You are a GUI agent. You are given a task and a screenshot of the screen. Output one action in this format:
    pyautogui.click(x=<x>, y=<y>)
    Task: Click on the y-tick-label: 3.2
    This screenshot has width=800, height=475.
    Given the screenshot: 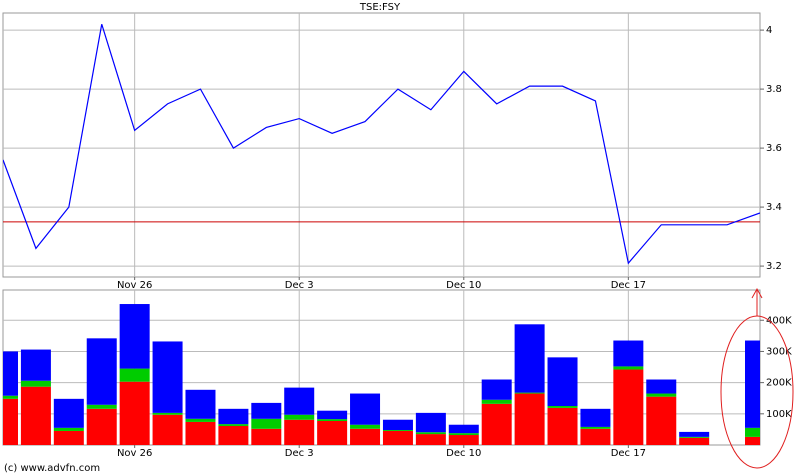 What is the action you would take?
    pyautogui.click(x=774, y=266)
    